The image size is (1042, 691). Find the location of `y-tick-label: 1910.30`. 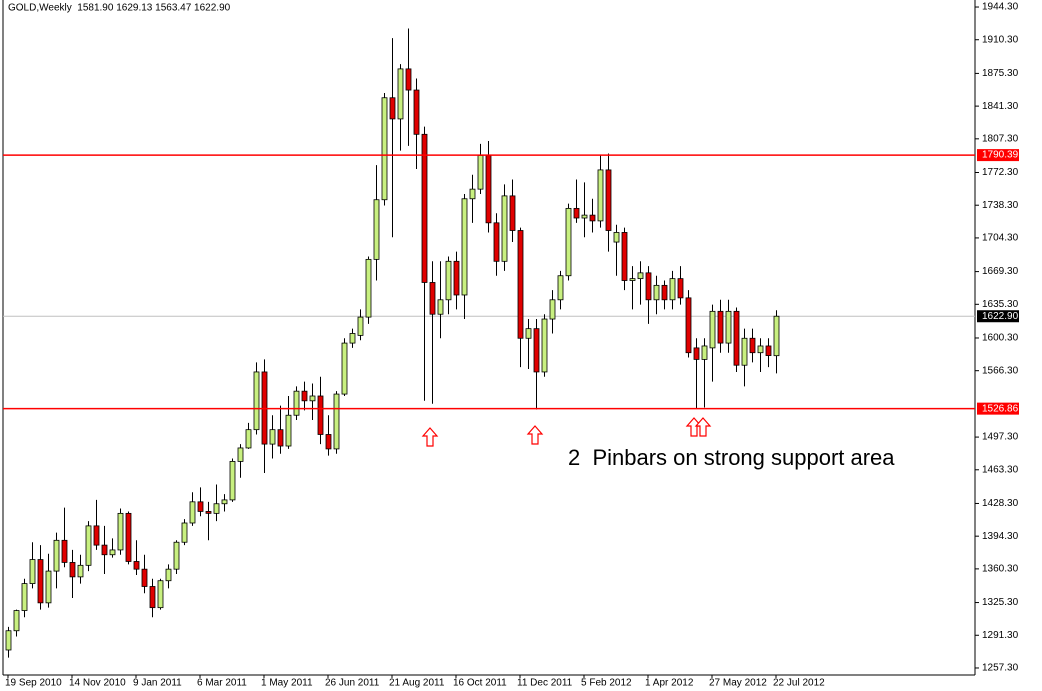

y-tick-label: 1910.30 is located at coordinates (1000, 39).